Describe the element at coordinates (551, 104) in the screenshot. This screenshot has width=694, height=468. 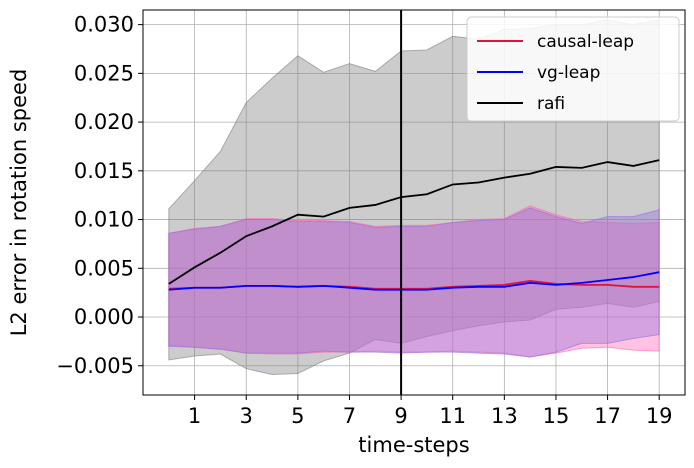
I see `legend-label-rafi: rafi` at that location.